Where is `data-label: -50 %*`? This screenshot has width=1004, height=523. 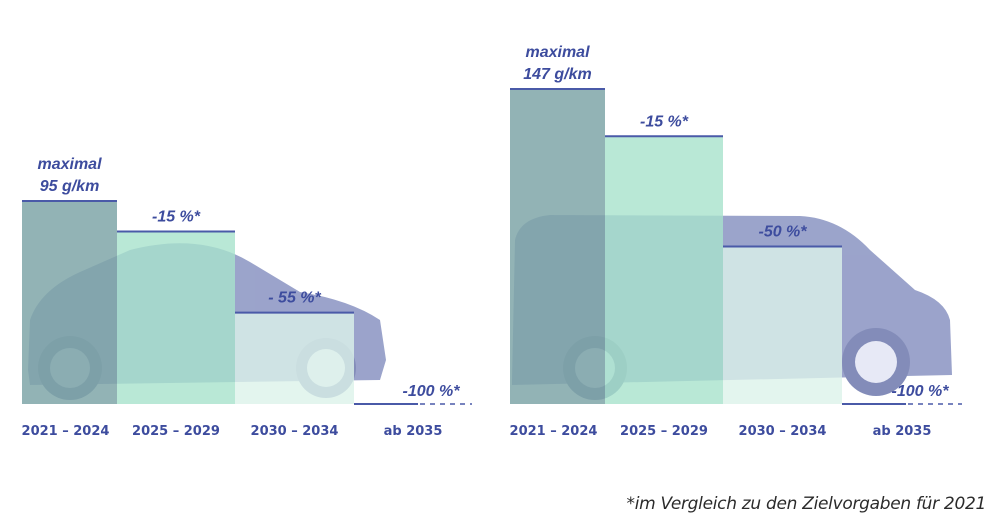 data-label: -50 %* is located at coordinates (782, 232).